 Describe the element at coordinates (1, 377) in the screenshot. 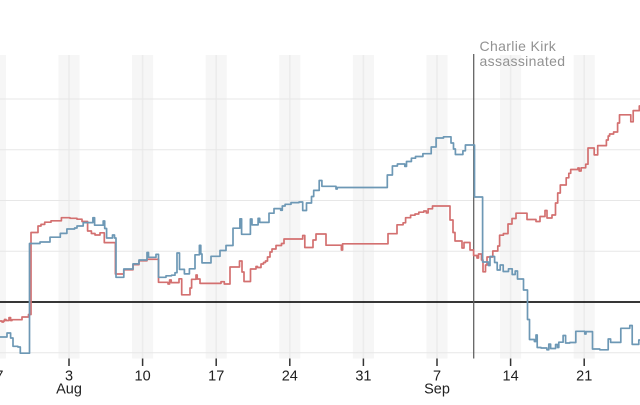

I see `svg-text: 27` at that location.